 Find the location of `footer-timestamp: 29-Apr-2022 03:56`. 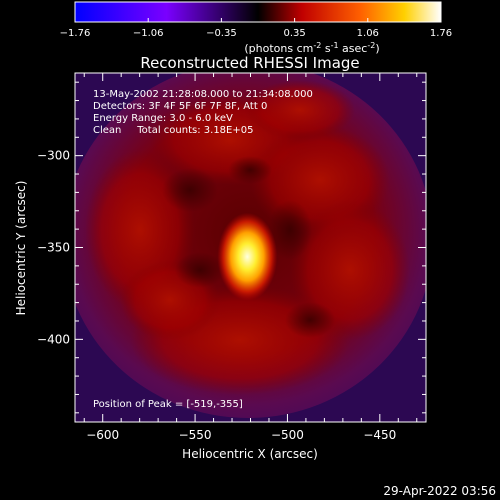

footer-timestamp: 29-Apr-2022 03:56 is located at coordinates (439, 491).